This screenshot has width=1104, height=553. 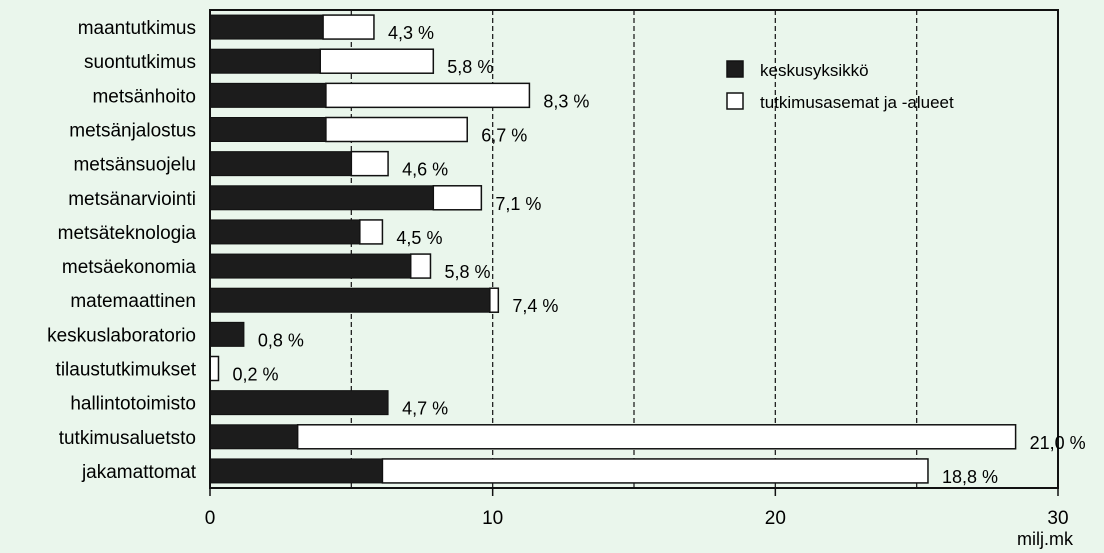 What do you see at coordinates (735, 101) in the screenshot?
I see `legend-swatch-tutkimusasemat` at bounding box center [735, 101].